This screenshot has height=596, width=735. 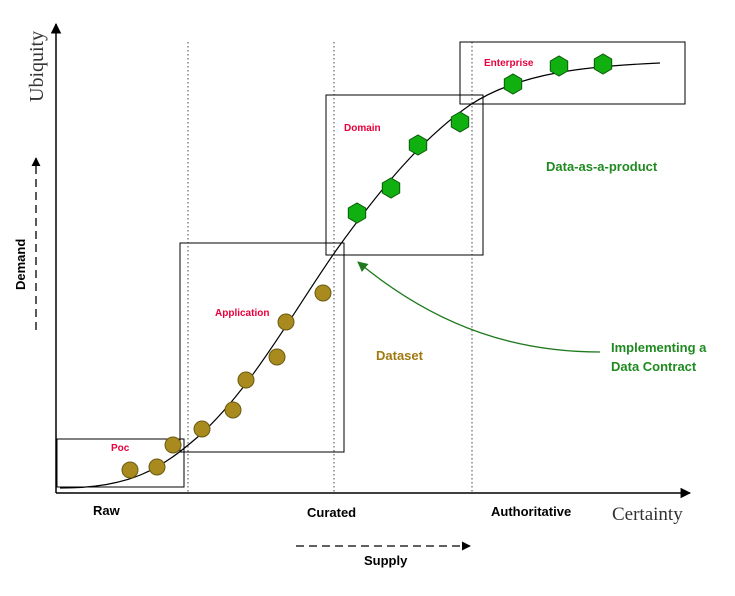 I want to click on application-label: Application, so click(x=242, y=313).